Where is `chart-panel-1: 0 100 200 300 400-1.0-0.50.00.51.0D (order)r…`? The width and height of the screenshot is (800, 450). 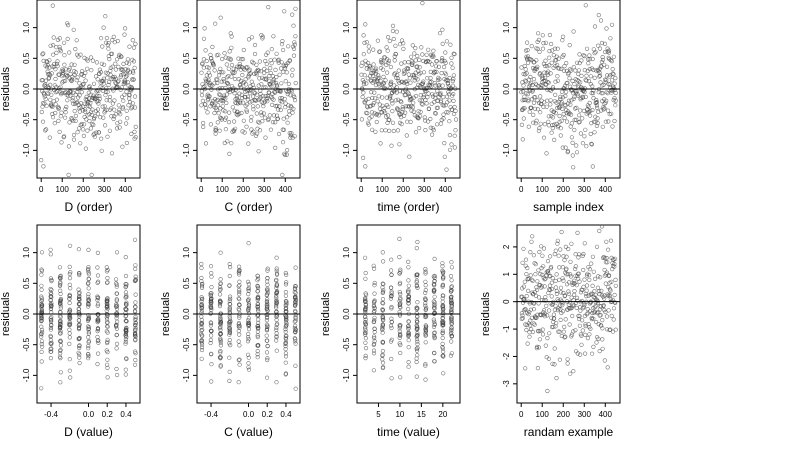 chart-panel-1: 0 100 200 300 400-1.0-0.50.00.51.0D (order)r… is located at coordinates (70, 107).